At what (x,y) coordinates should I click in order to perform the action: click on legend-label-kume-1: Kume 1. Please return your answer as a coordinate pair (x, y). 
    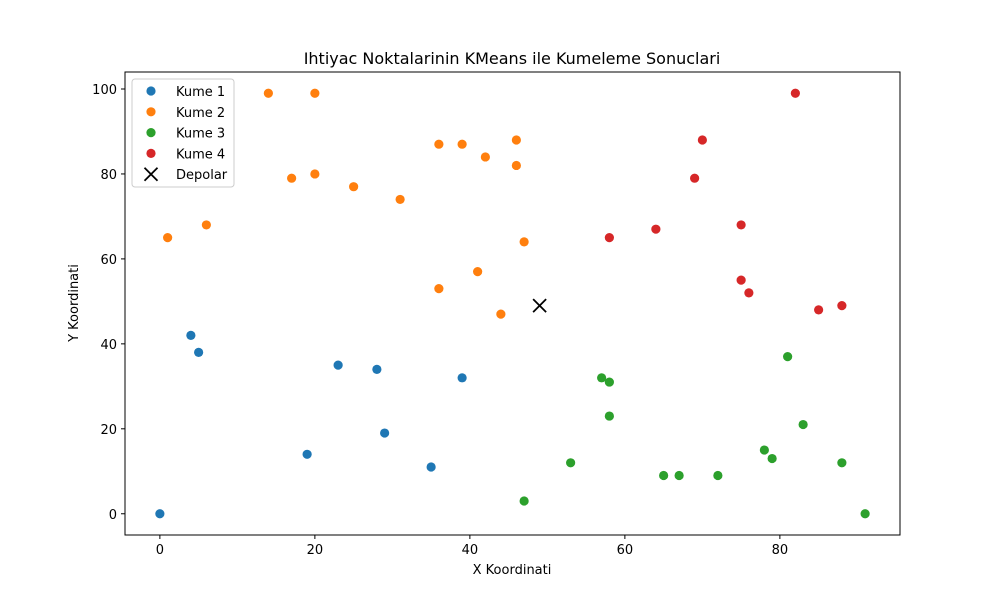
    Looking at the image, I should click on (200, 92).